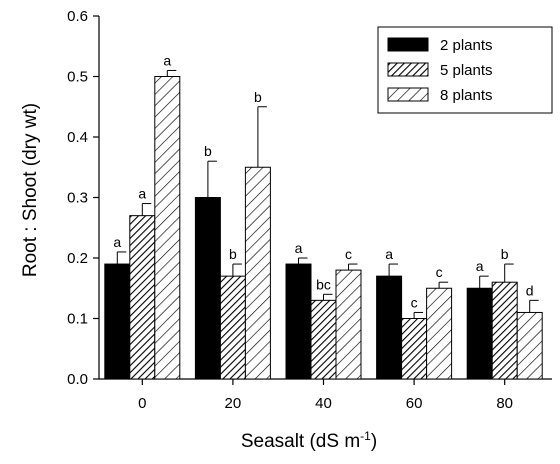  Describe the element at coordinates (408, 94) in the screenshot. I see `legend-swatch-8-plants` at that location.